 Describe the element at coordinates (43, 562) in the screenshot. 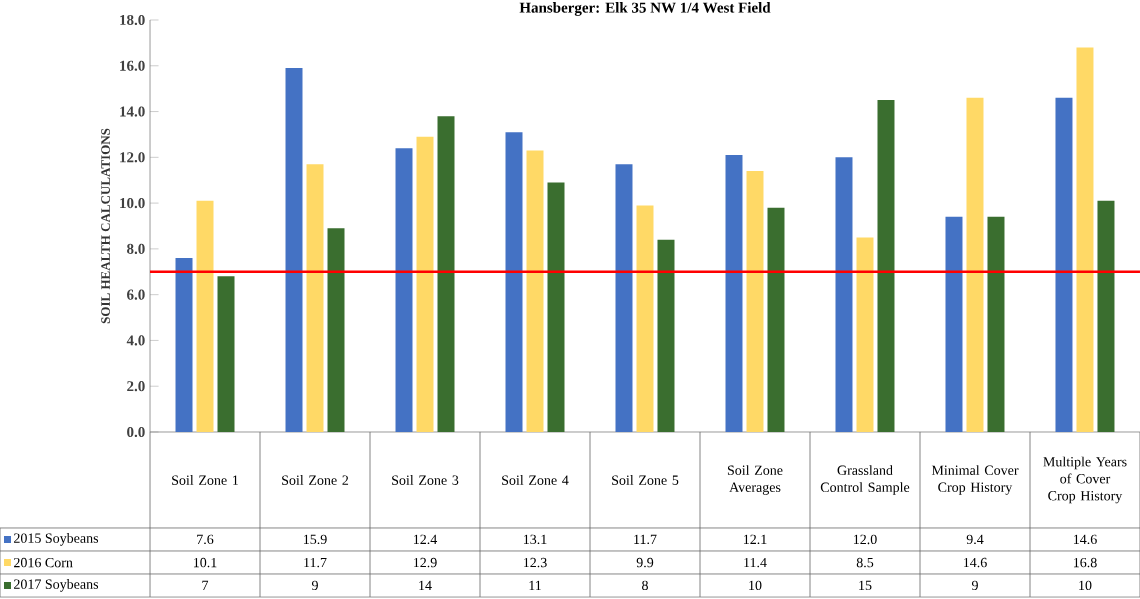

I see `legend-label: 2016 Corn` at that location.